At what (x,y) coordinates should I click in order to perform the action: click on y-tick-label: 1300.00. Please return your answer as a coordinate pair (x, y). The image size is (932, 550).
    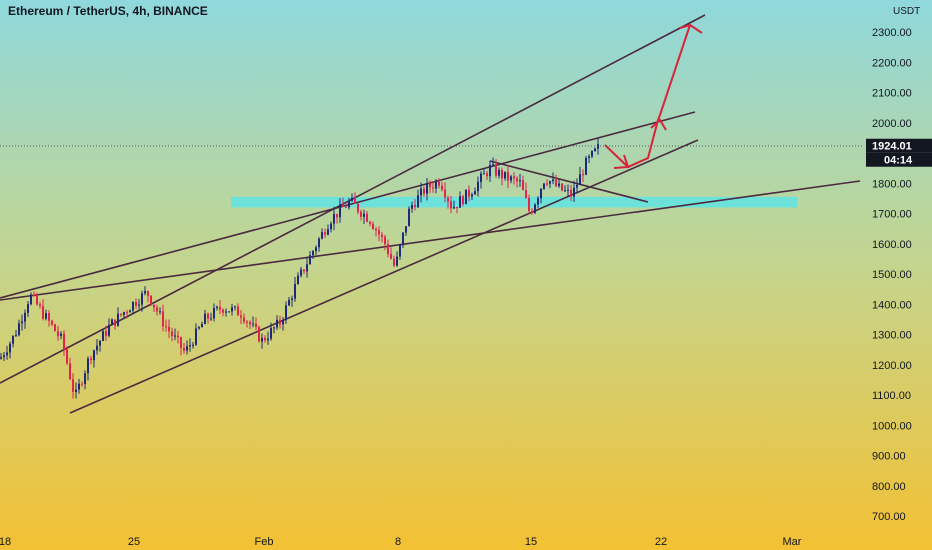
    Looking at the image, I should click on (892, 336).